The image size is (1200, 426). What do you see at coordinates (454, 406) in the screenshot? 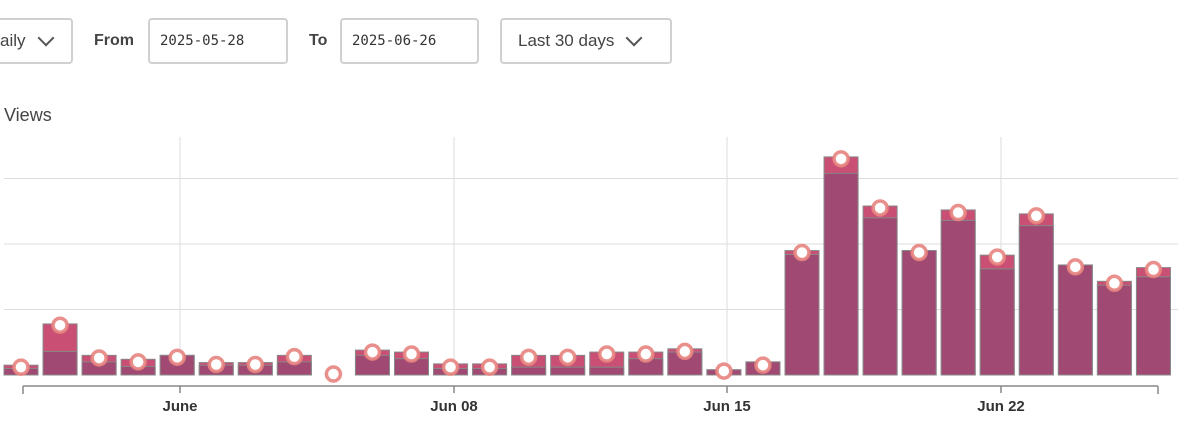
I see `x-tick-label: Jun 08` at bounding box center [454, 406].